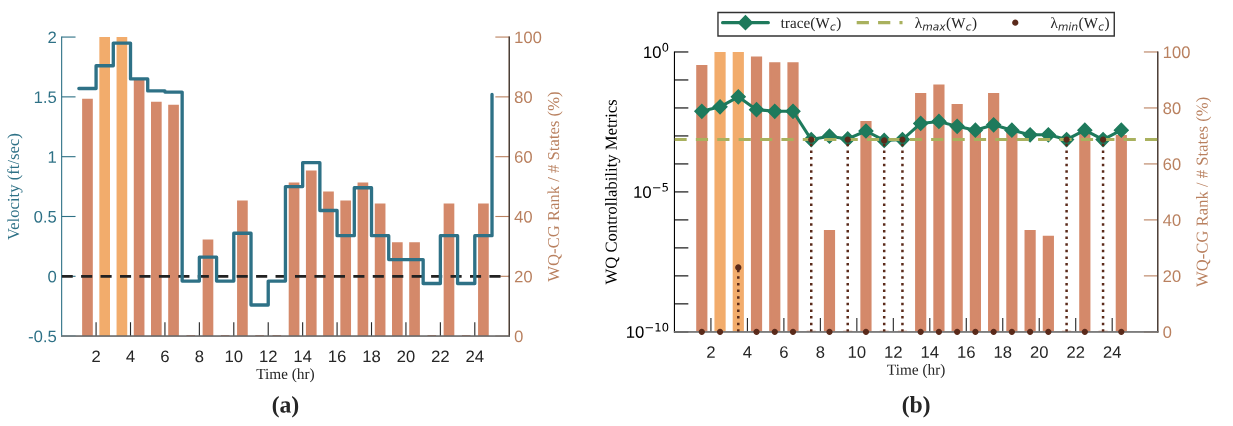 Image resolution: width=1233 pixels, height=426 pixels. What do you see at coordinates (285, 407) in the screenshot?
I see `text: (a)` at bounding box center [285, 407].